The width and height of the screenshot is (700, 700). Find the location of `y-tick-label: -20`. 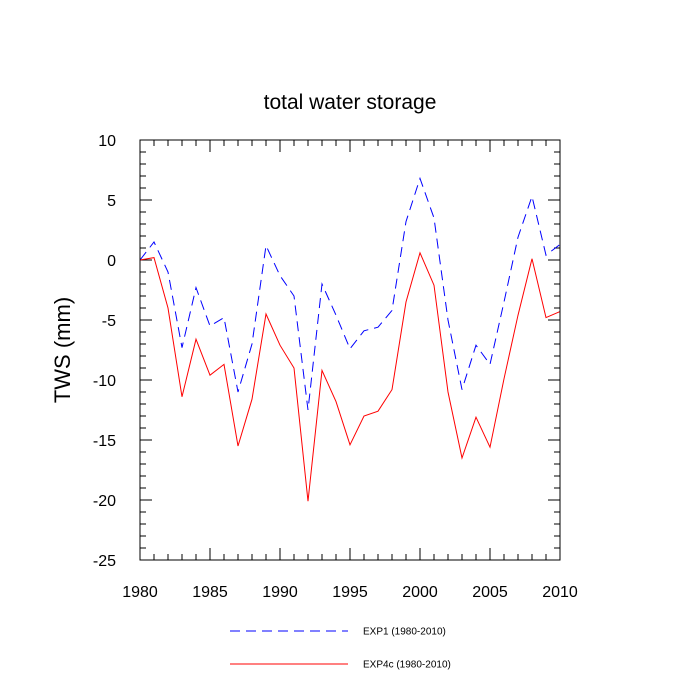

y-tick-label: -20 is located at coordinates (104, 501).